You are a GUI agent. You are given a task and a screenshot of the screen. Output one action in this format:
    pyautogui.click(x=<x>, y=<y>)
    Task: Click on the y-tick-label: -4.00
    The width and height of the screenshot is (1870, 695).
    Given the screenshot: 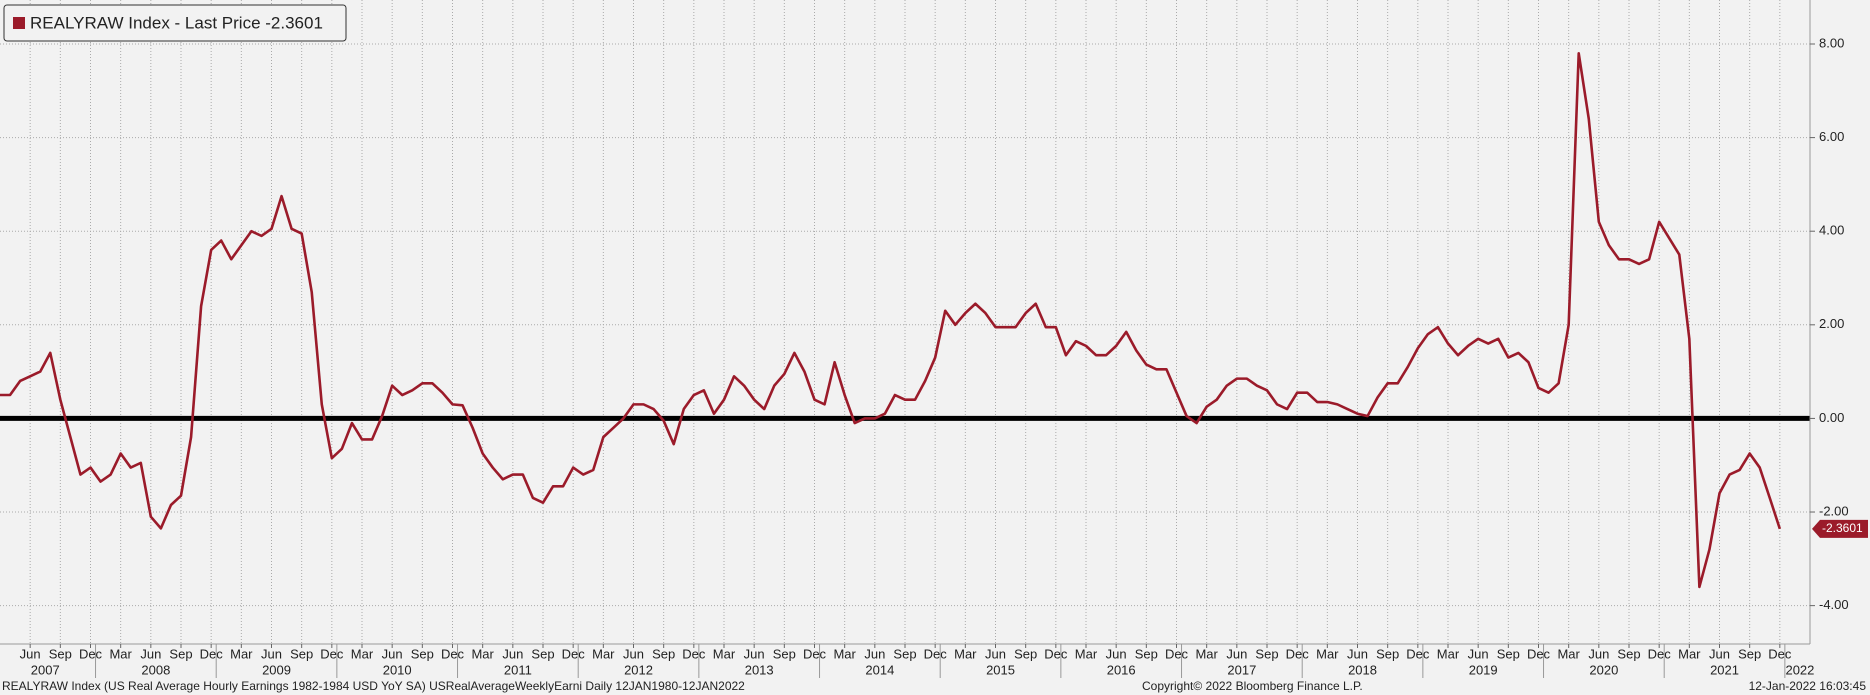 What is the action you would take?
    pyautogui.click(x=1834, y=604)
    